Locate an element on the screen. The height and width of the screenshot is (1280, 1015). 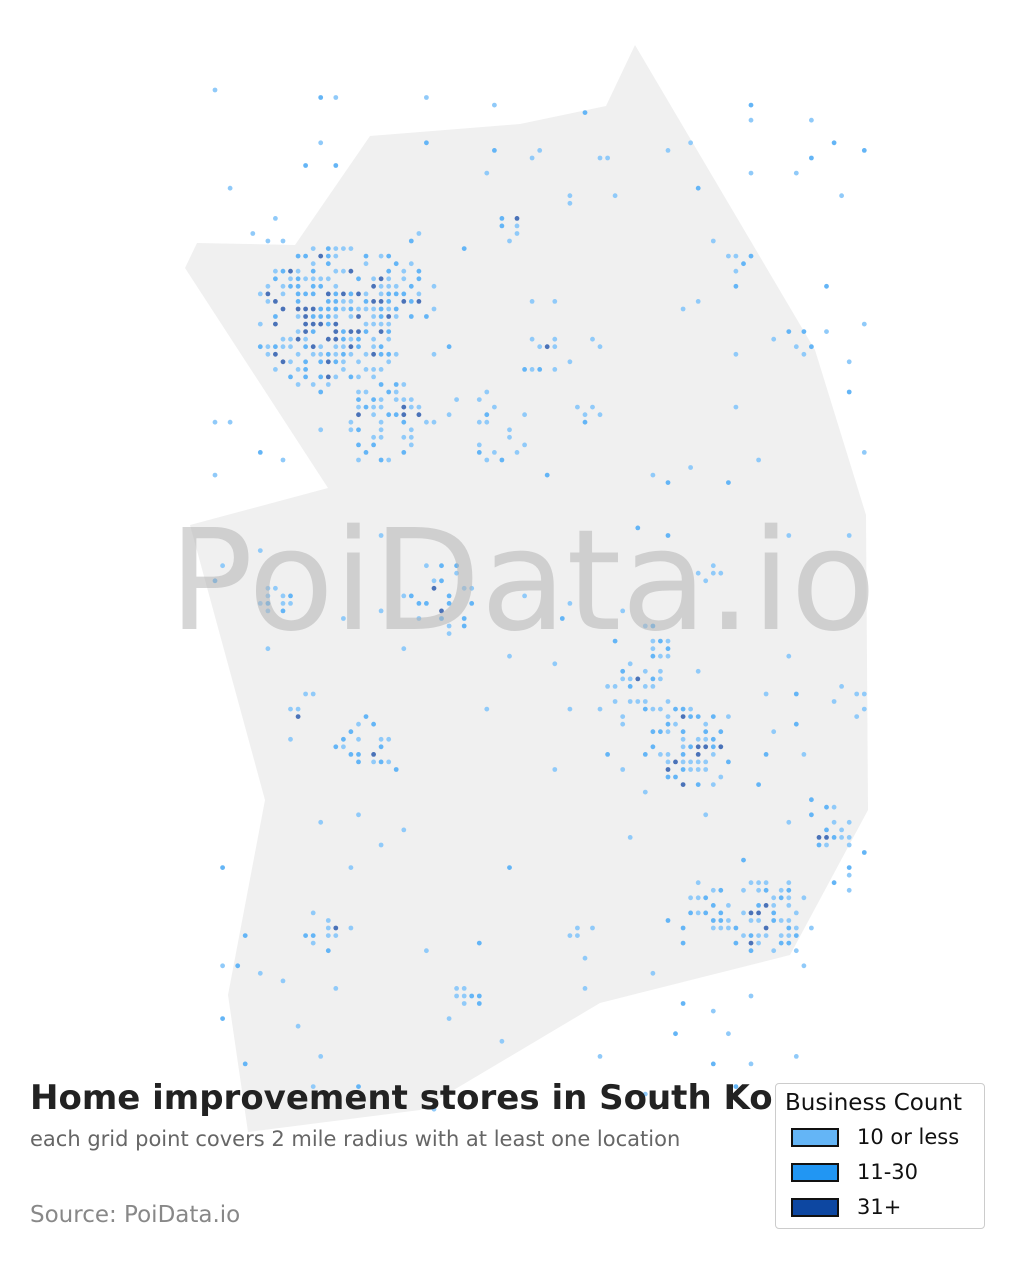
legend: Business Count 10 or less 11-30 31+ is located at coordinates (880, 1156).